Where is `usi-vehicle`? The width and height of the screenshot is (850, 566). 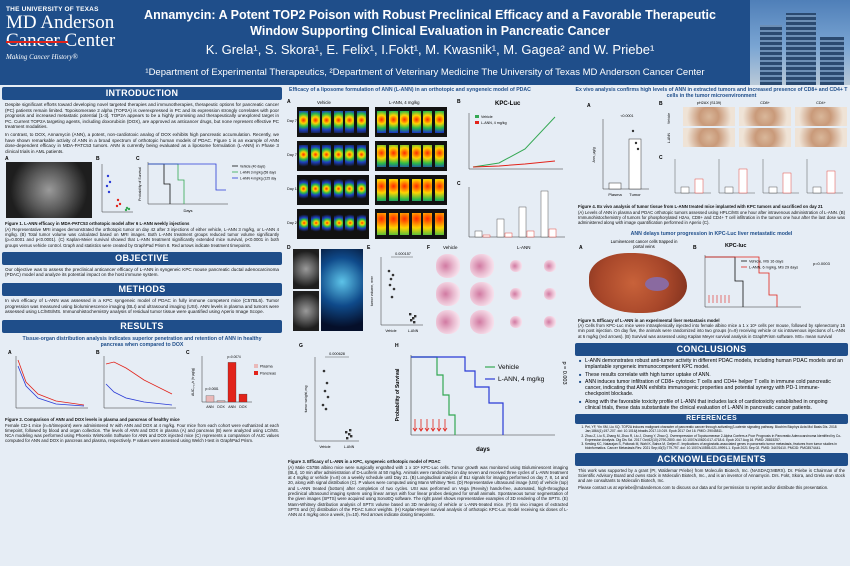
usi-vehicle is located at coordinates (306, 269).